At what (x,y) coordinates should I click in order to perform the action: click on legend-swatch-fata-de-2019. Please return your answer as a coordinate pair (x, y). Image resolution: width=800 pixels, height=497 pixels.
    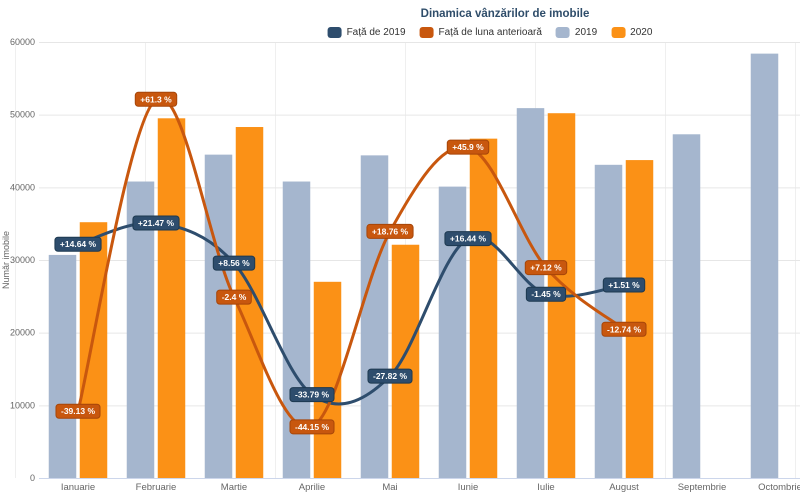
    Looking at the image, I should click on (334, 32).